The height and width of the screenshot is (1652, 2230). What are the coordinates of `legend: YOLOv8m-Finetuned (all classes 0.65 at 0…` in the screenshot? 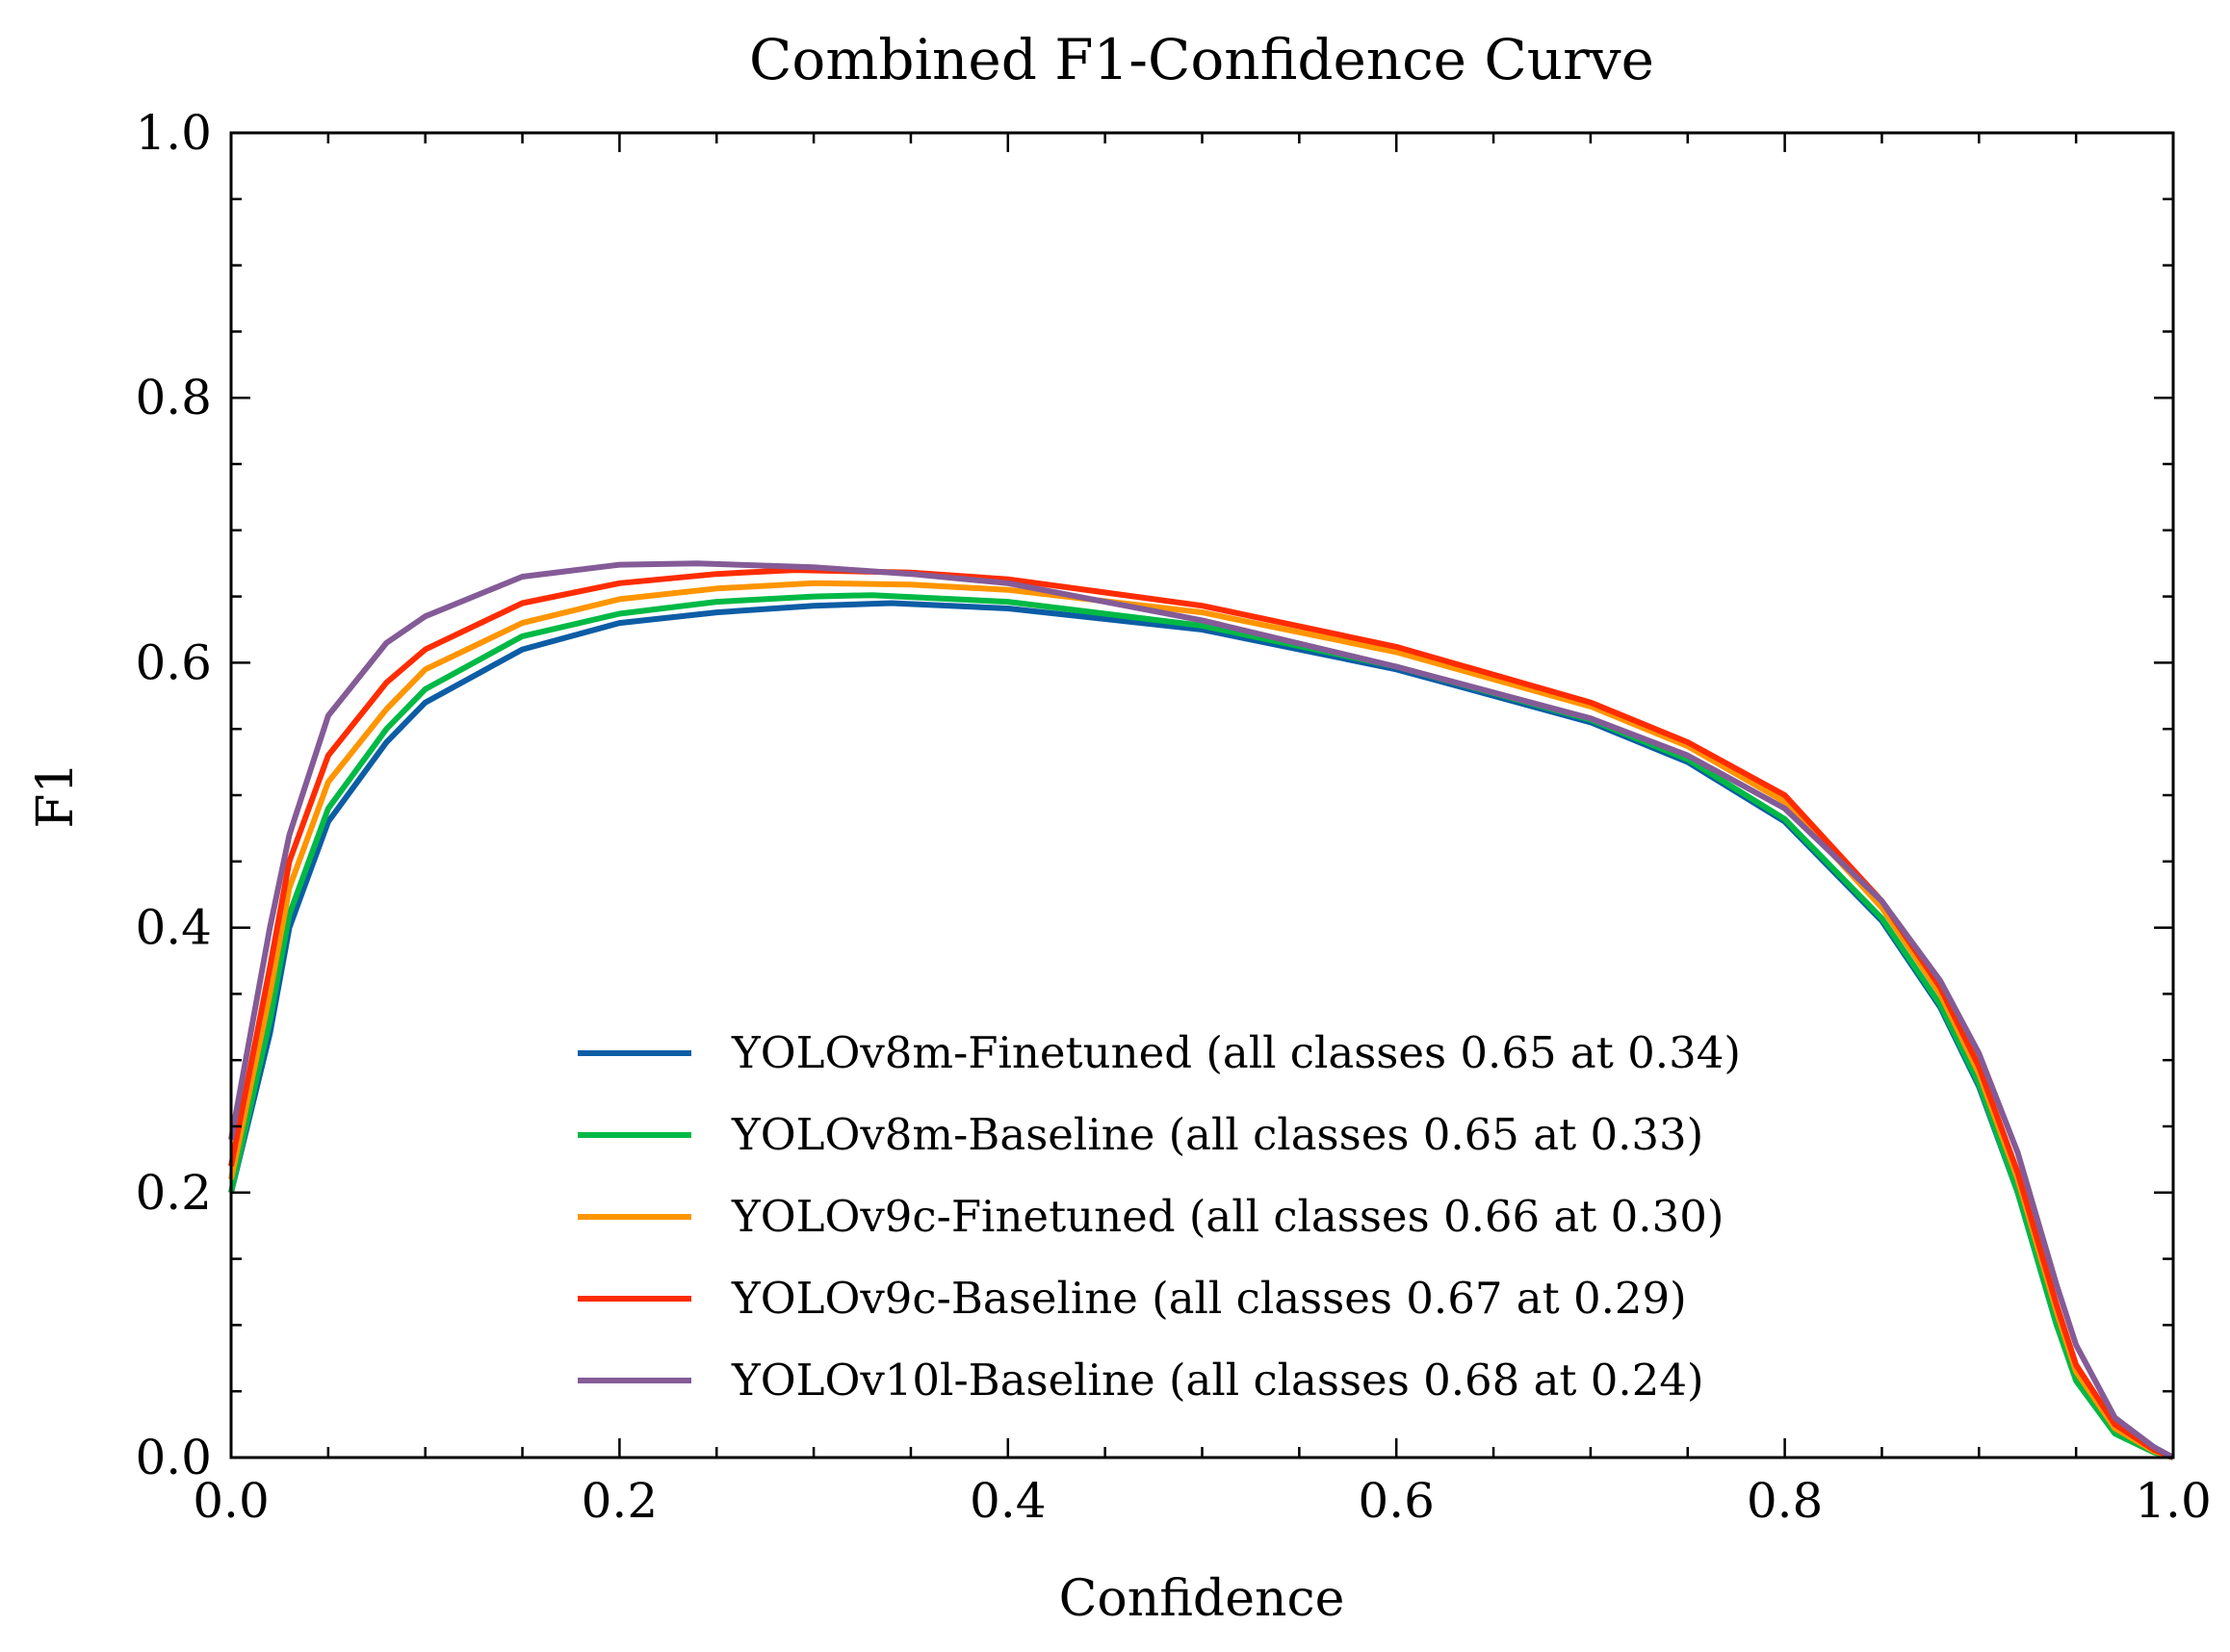 It's located at (1159, 1216).